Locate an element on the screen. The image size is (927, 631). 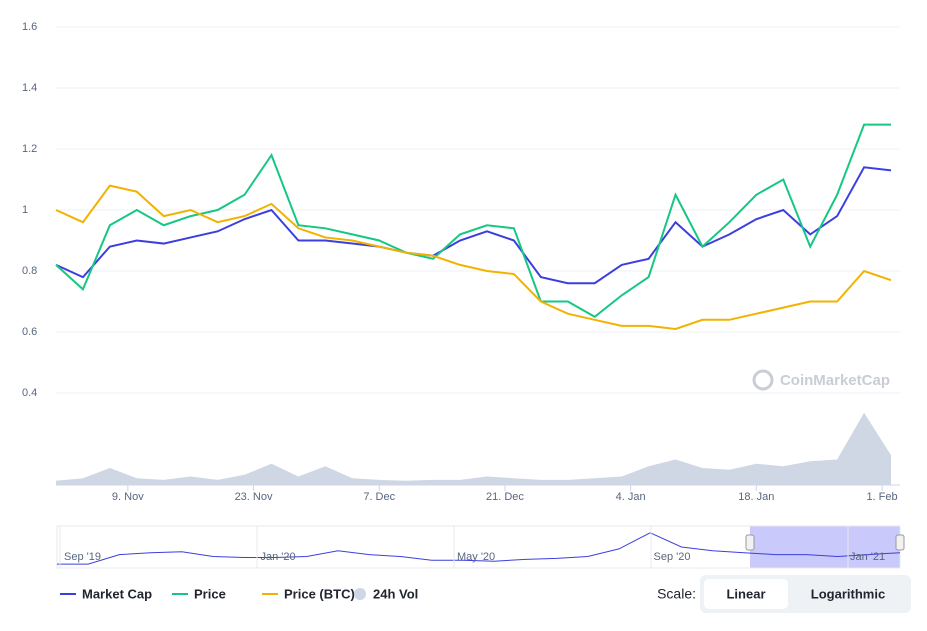
legend-label: Market Cap is located at coordinates (117, 593).